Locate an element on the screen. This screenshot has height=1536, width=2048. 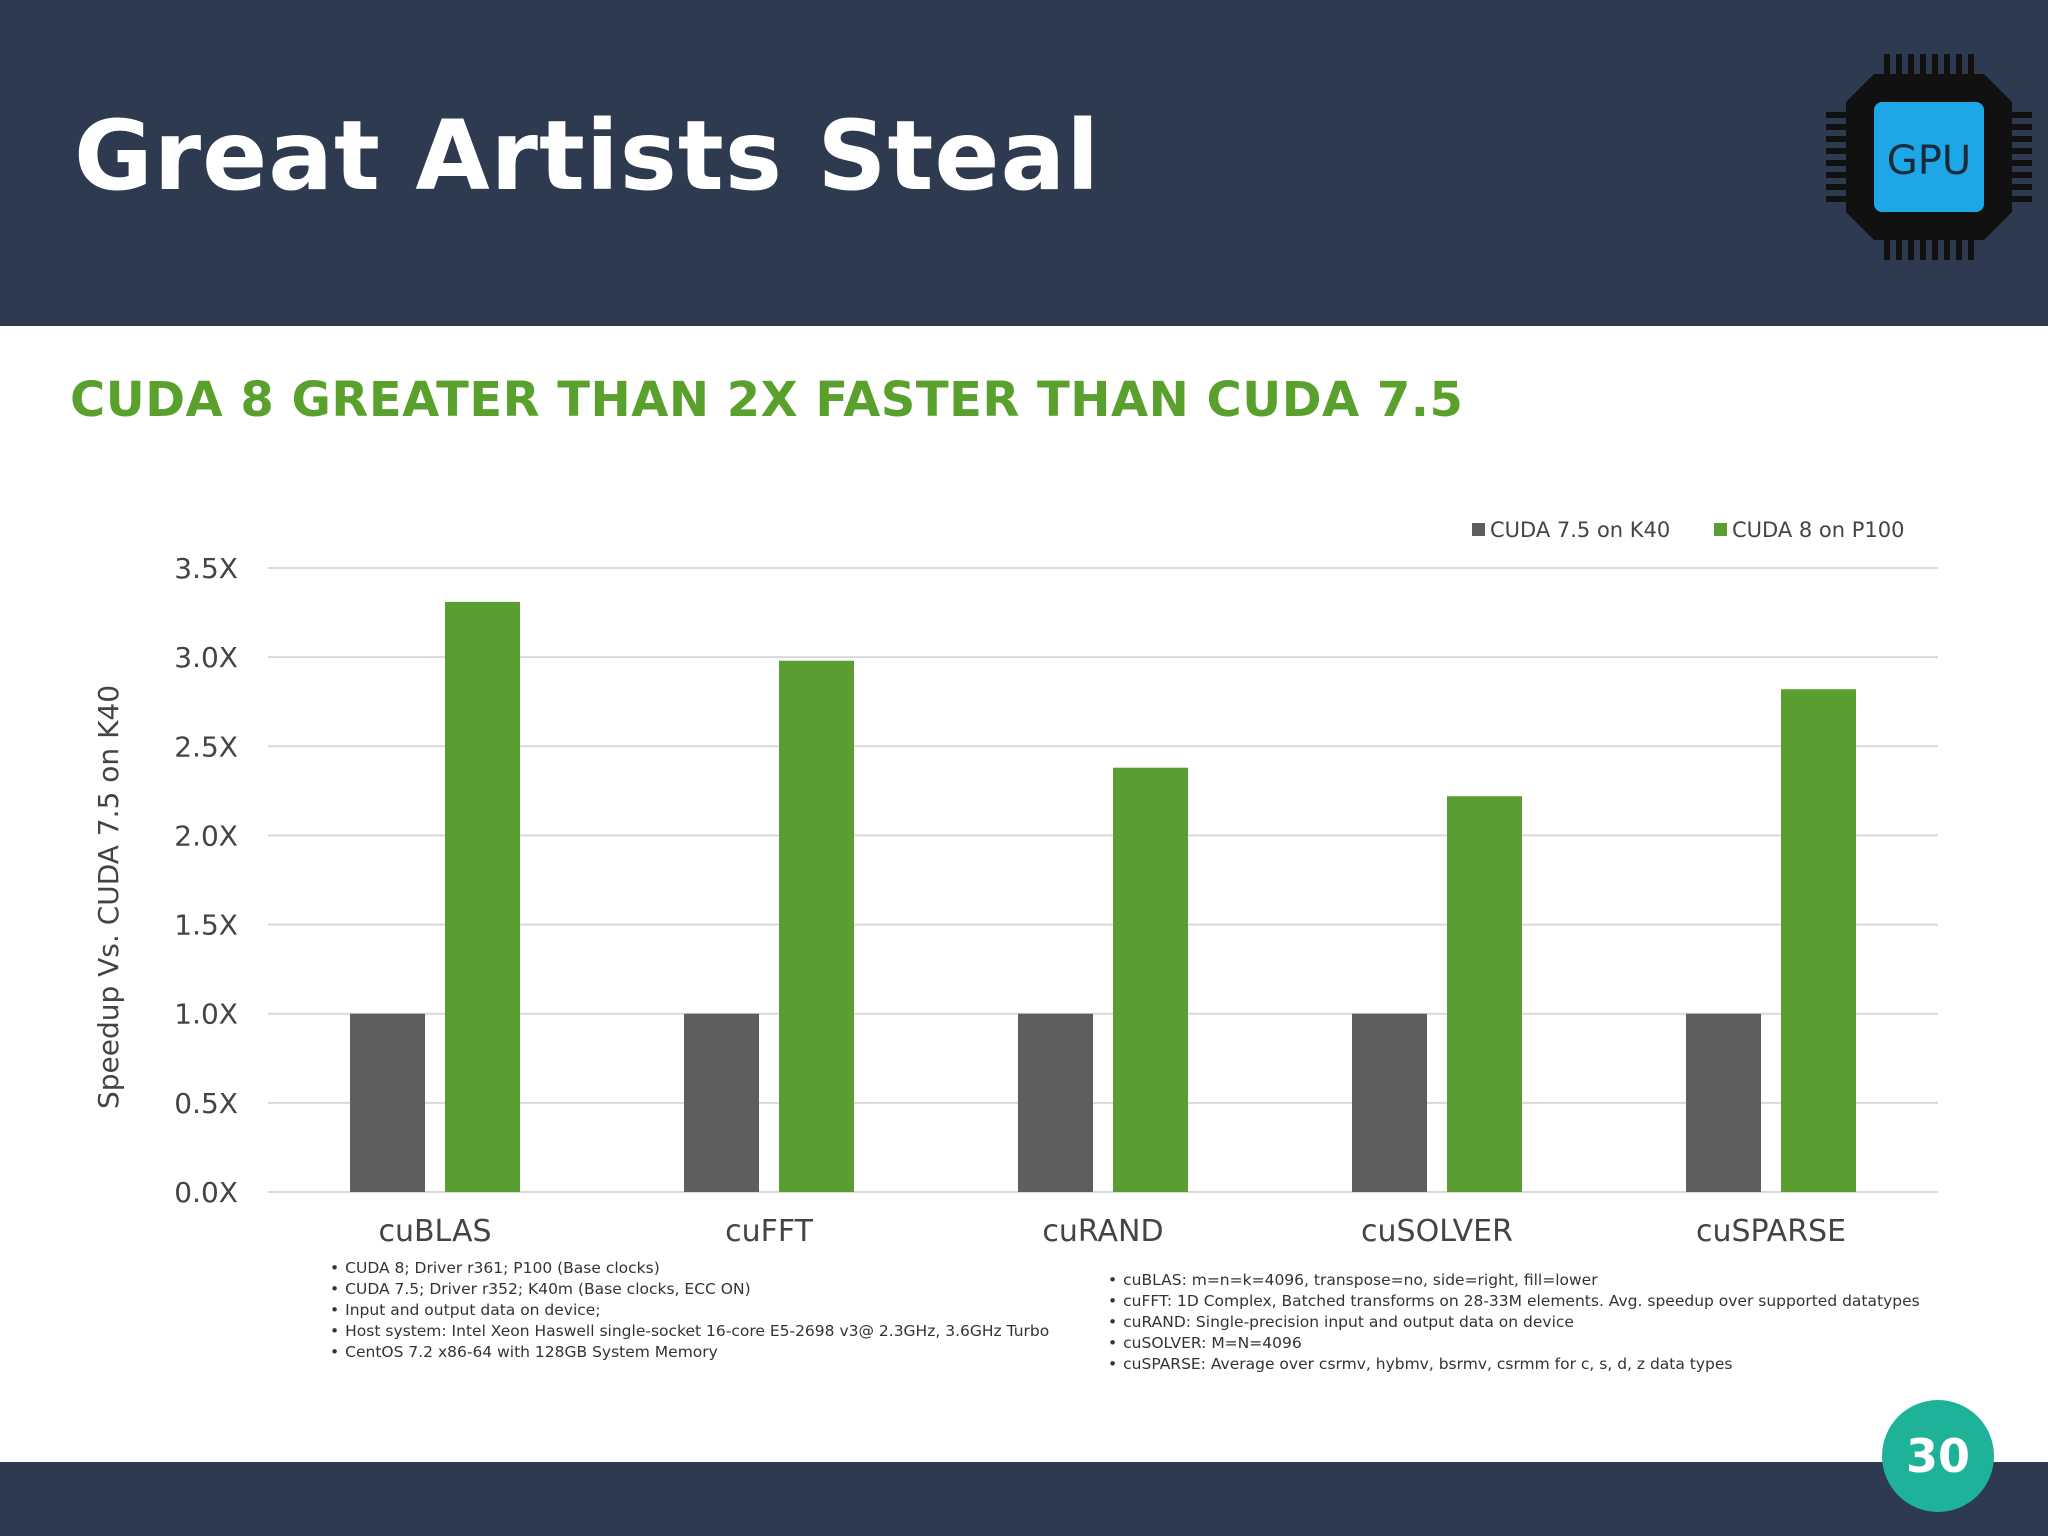
legend: CUDA 7.5 on K40 CUDA 8 on P100 is located at coordinates (1688, 530).